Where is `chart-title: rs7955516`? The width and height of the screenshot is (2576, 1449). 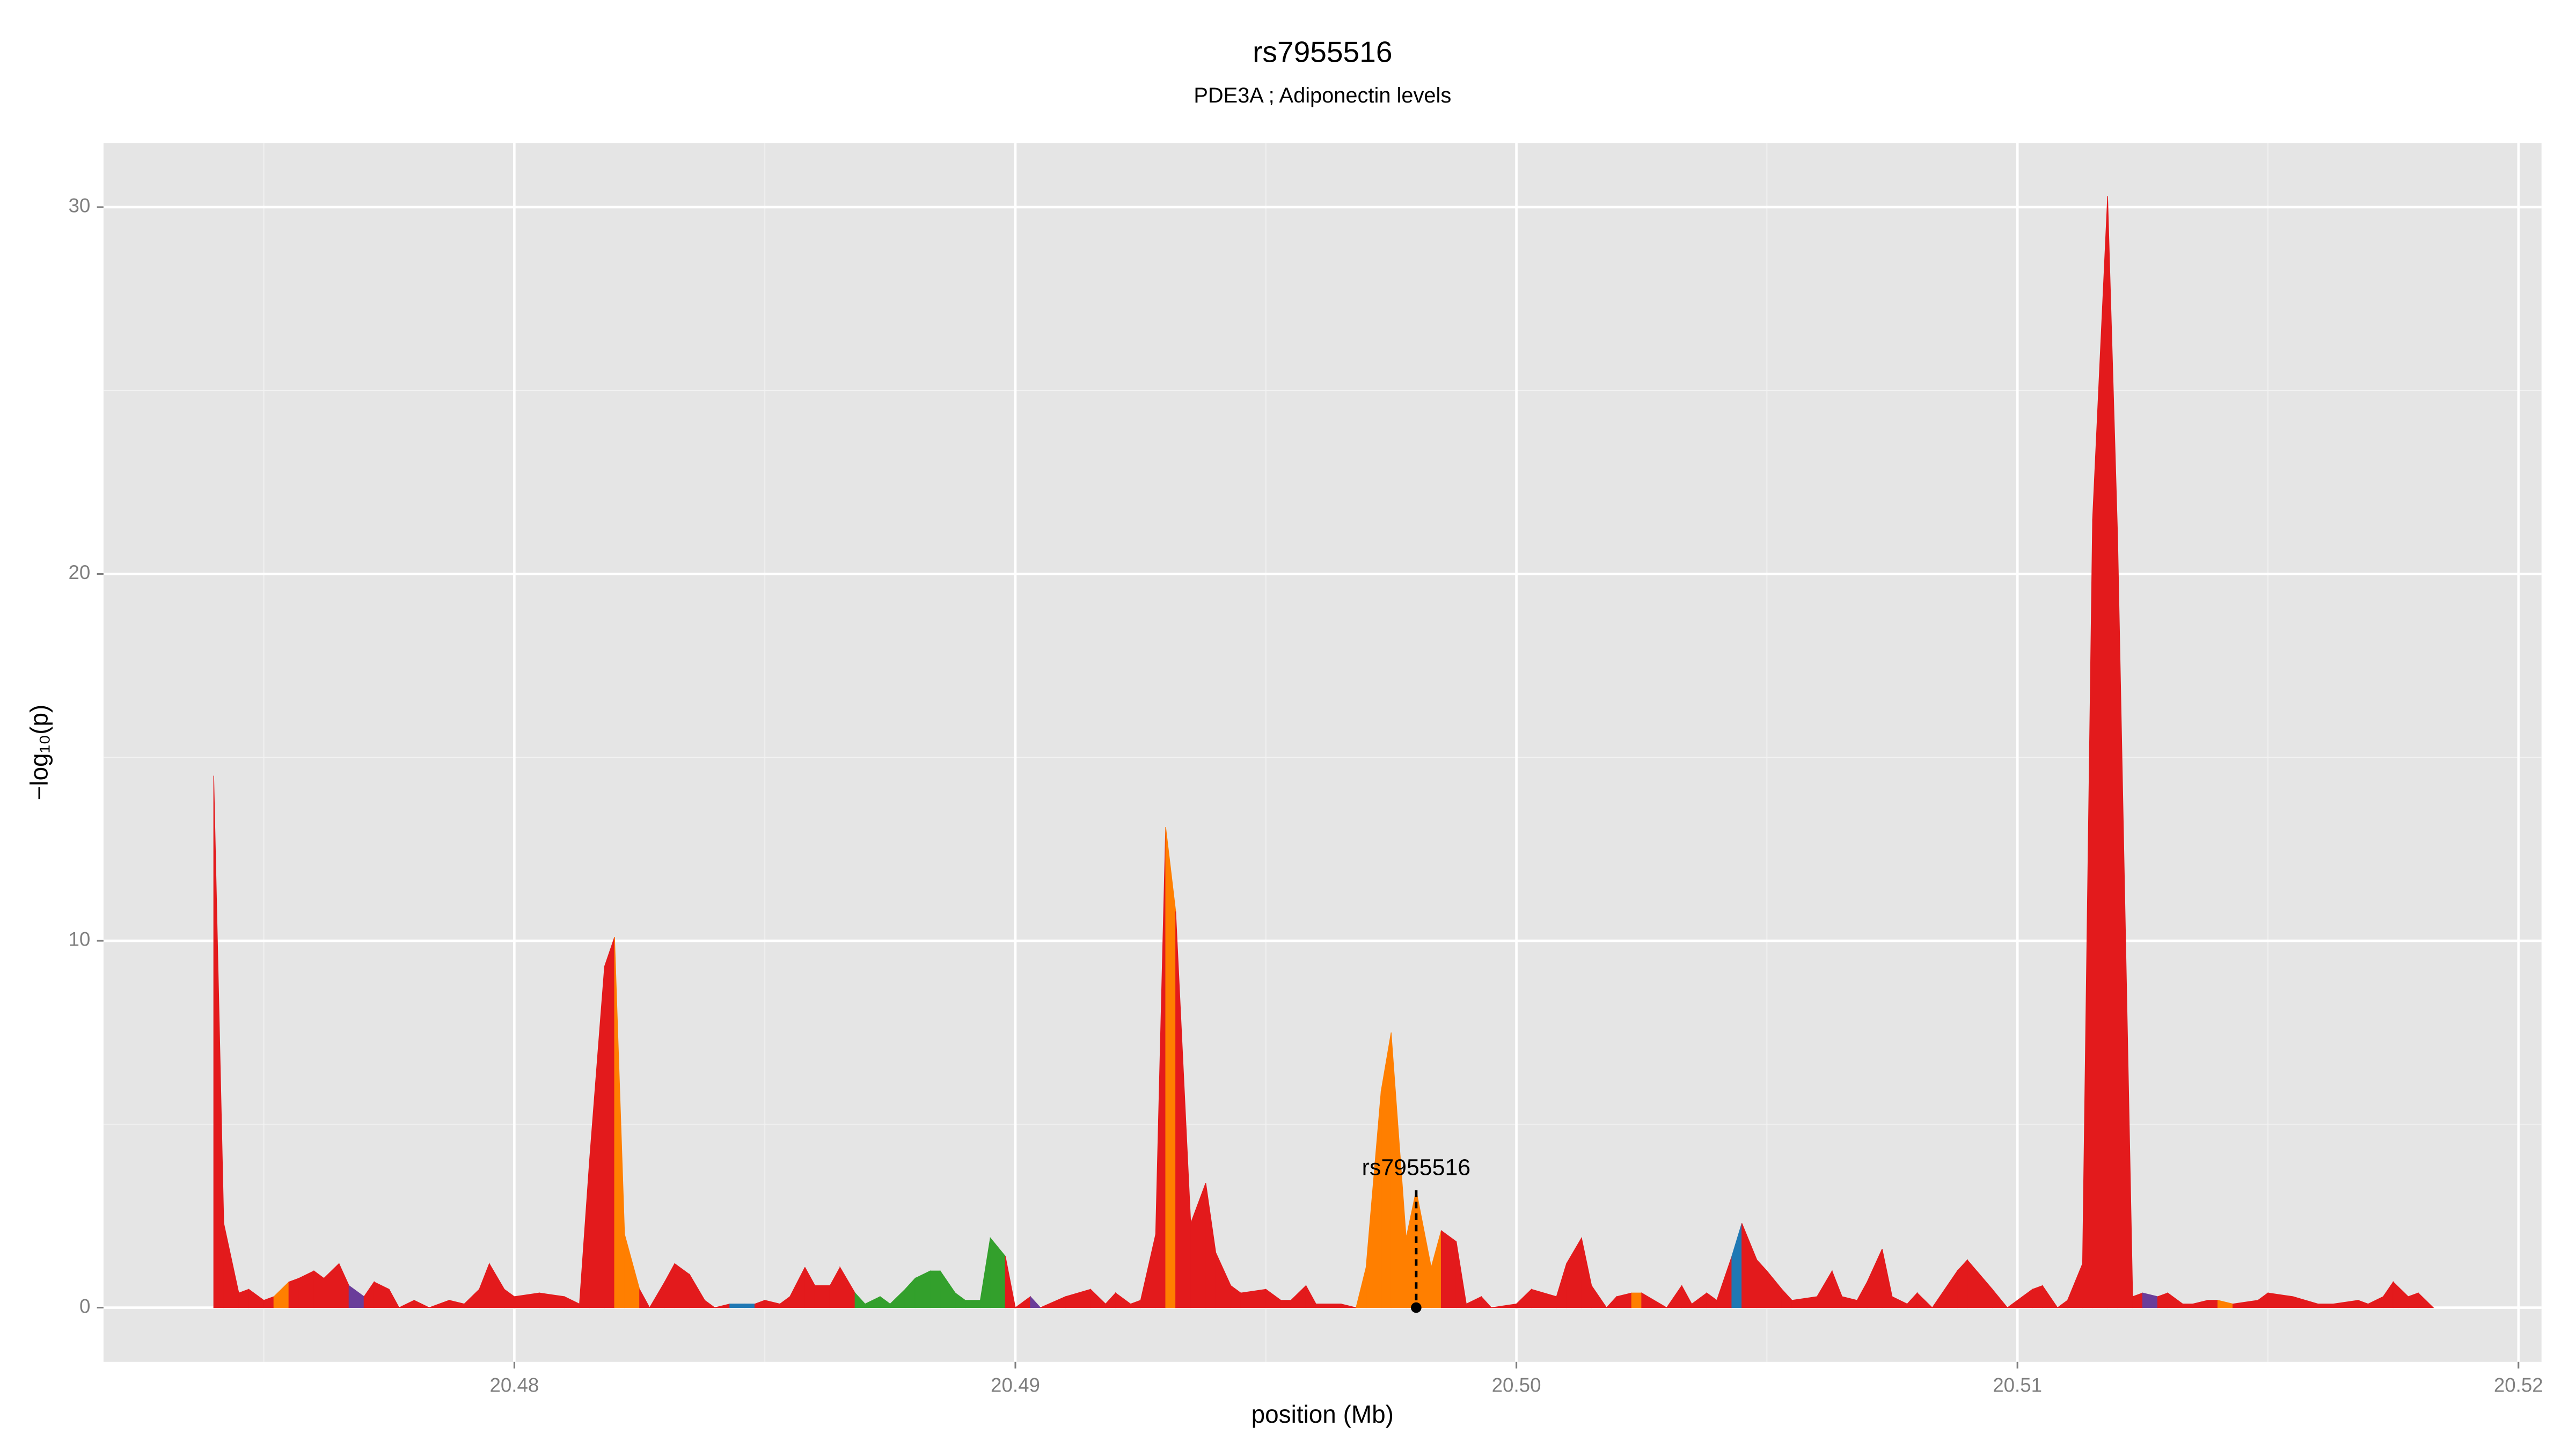
chart-title: rs7955516 is located at coordinates (1322, 52).